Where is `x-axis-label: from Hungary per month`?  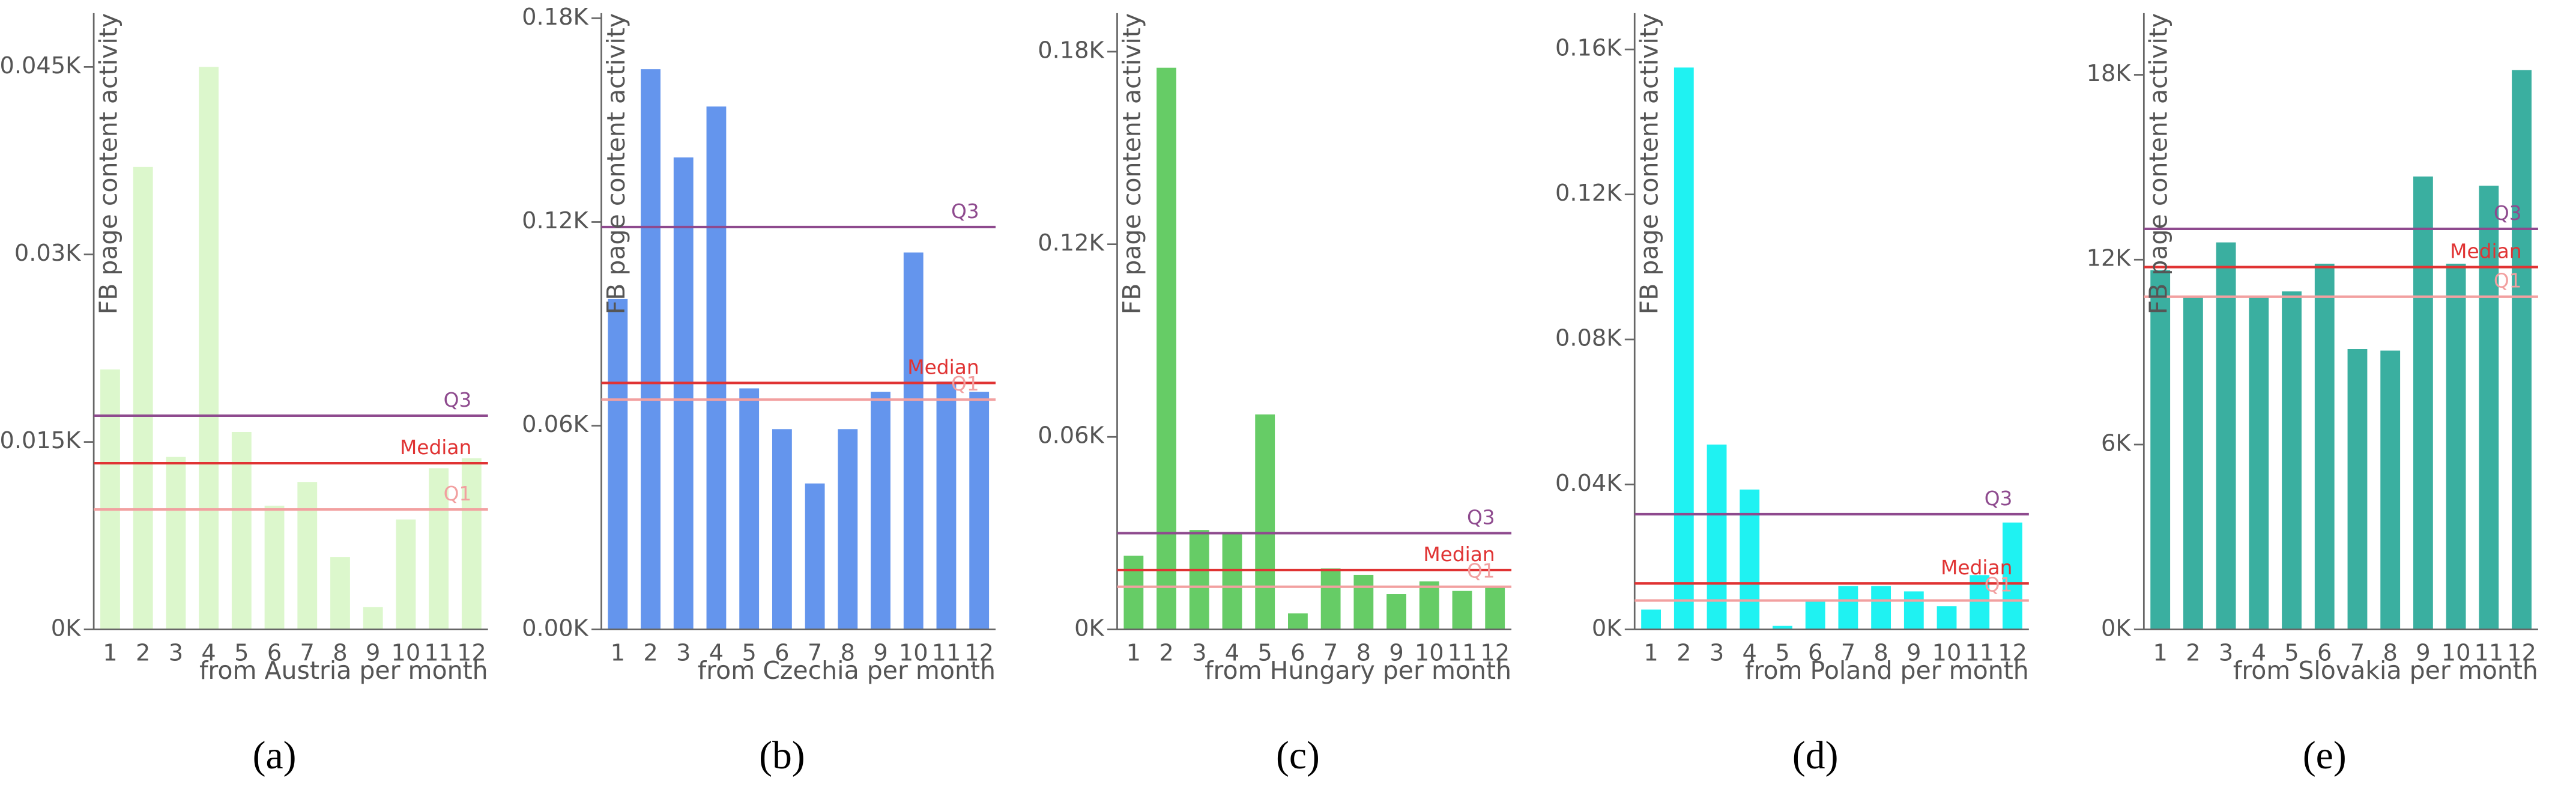 x-axis-label: from Hungary per month is located at coordinates (1358, 670).